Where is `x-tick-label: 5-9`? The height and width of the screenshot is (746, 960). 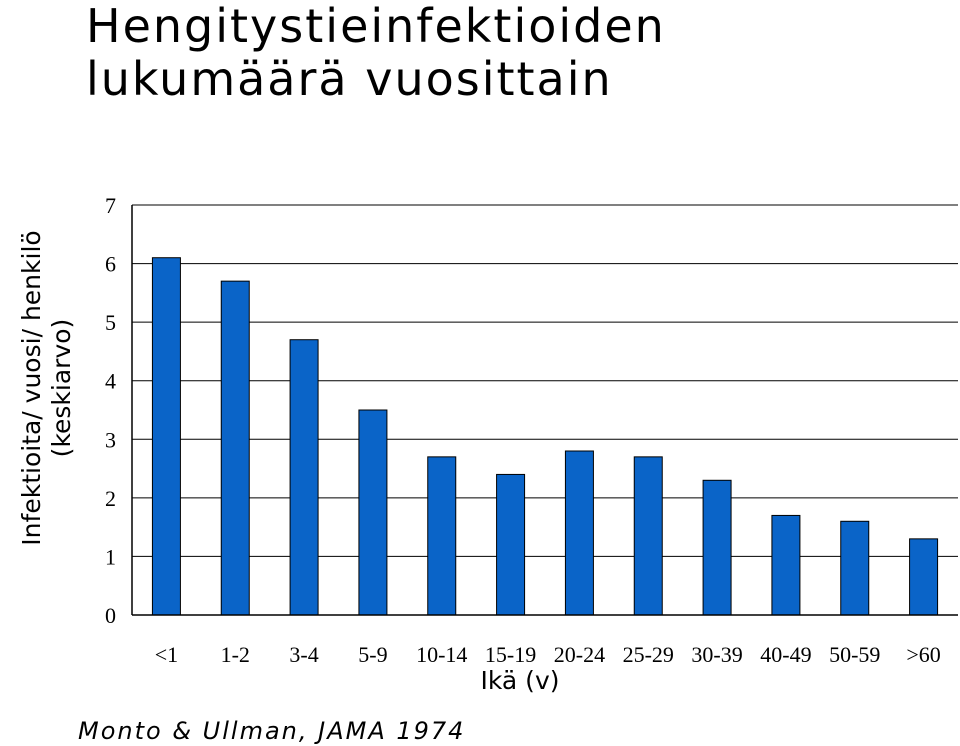
x-tick-label: 5-9 is located at coordinates (372, 654).